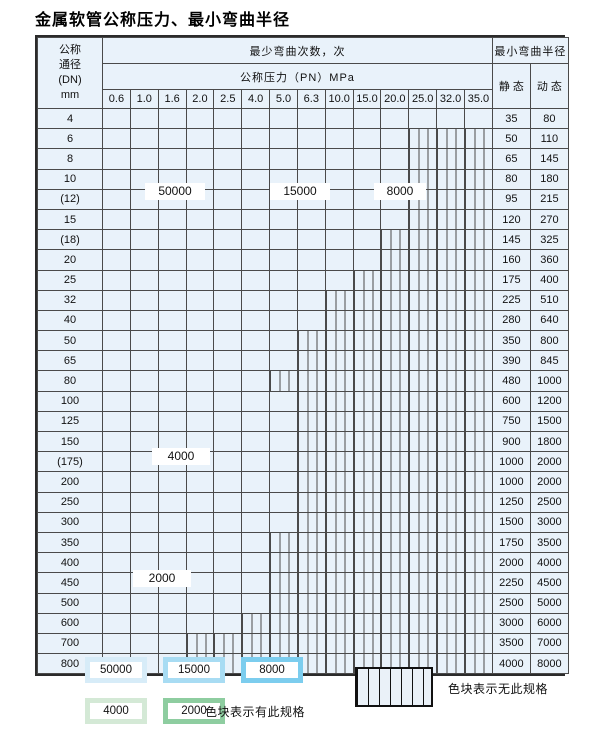 This screenshot has height=743, width=600. Describe the element at coordinates (300, 191) in the screenshot. I see `tier-value-callout: 15000` at that location.